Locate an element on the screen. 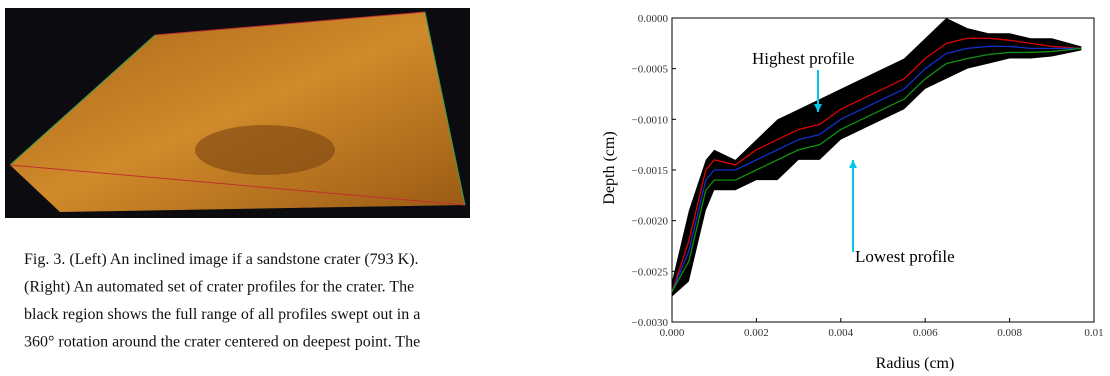 This screenshot has height=376, width=1110. y-tick-label: −0.0020 is located at coordinates (650, 222).